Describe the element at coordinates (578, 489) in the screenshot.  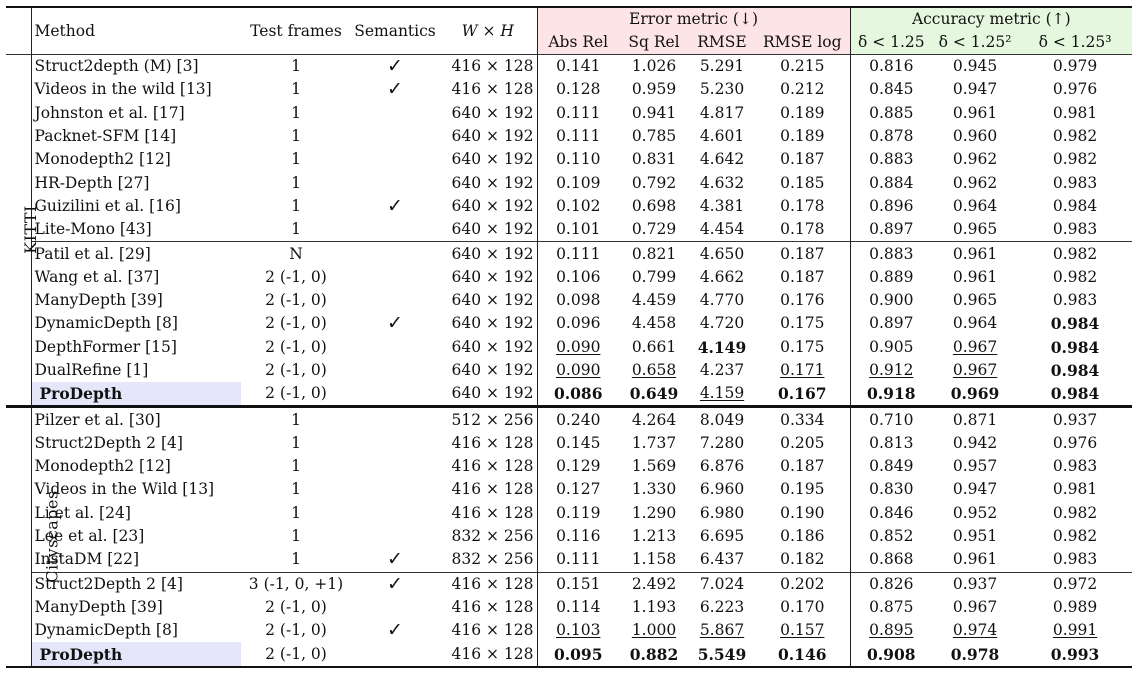
I see `abs-rel-cell: 0.127` at that location.